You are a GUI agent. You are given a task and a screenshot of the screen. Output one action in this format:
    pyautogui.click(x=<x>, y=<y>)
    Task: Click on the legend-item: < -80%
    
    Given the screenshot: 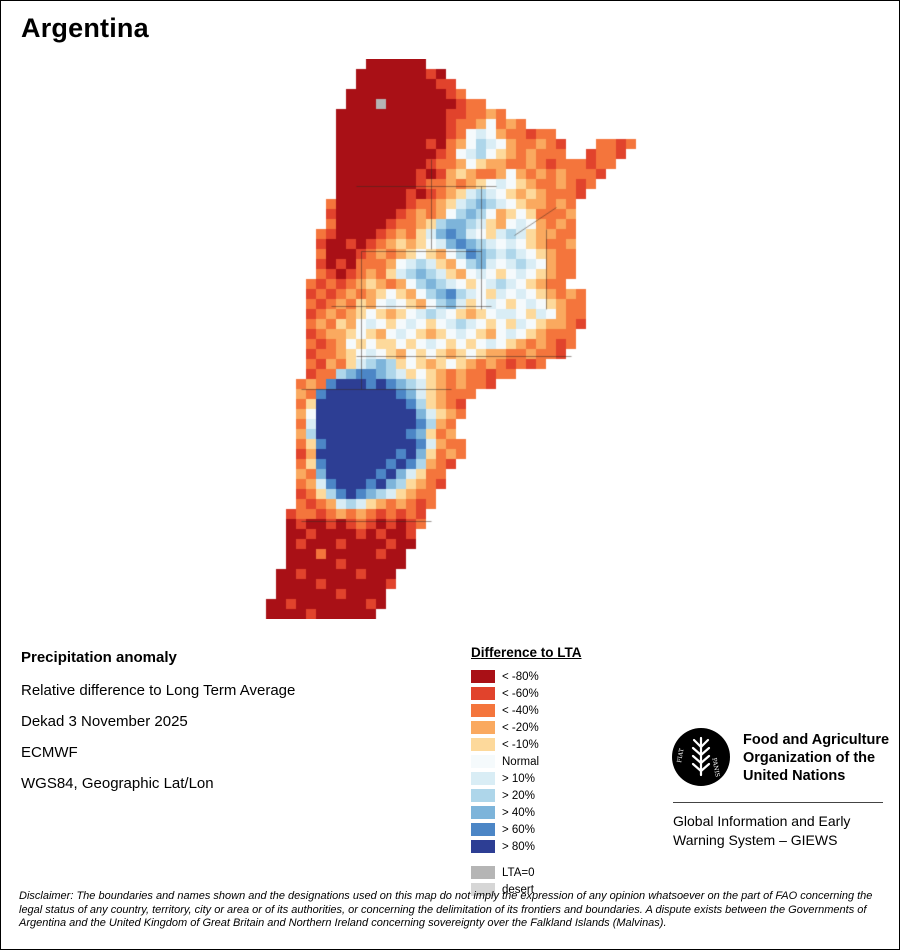 What is the action you would take?
    pyautogui.click(x=526, y=676)
    